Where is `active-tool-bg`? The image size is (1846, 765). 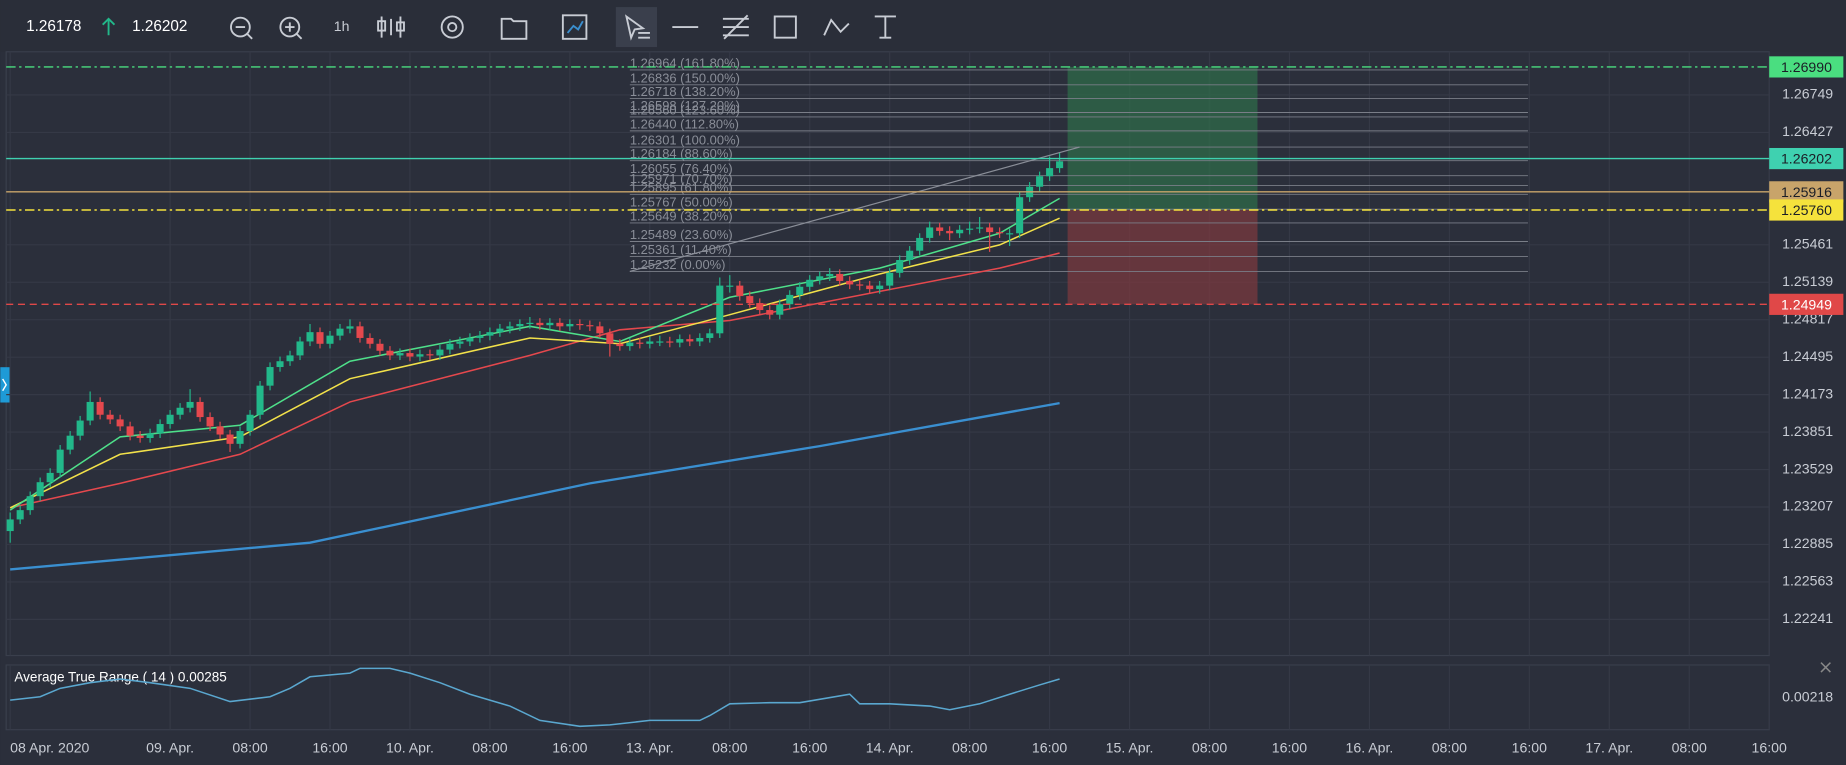
active-tool-bg is located at coordinates (636, 27).